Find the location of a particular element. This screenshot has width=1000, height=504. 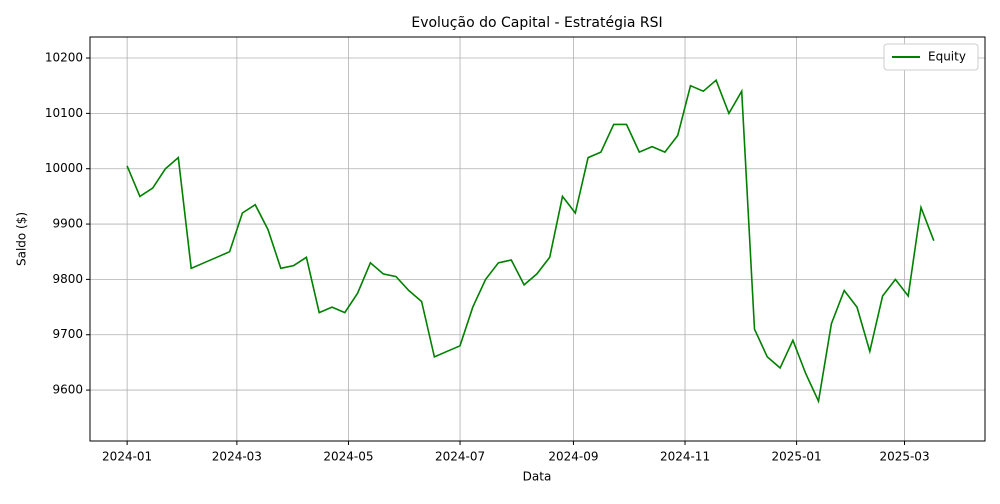

y-tick-label: 10100 is located at coordinates (64, 113).